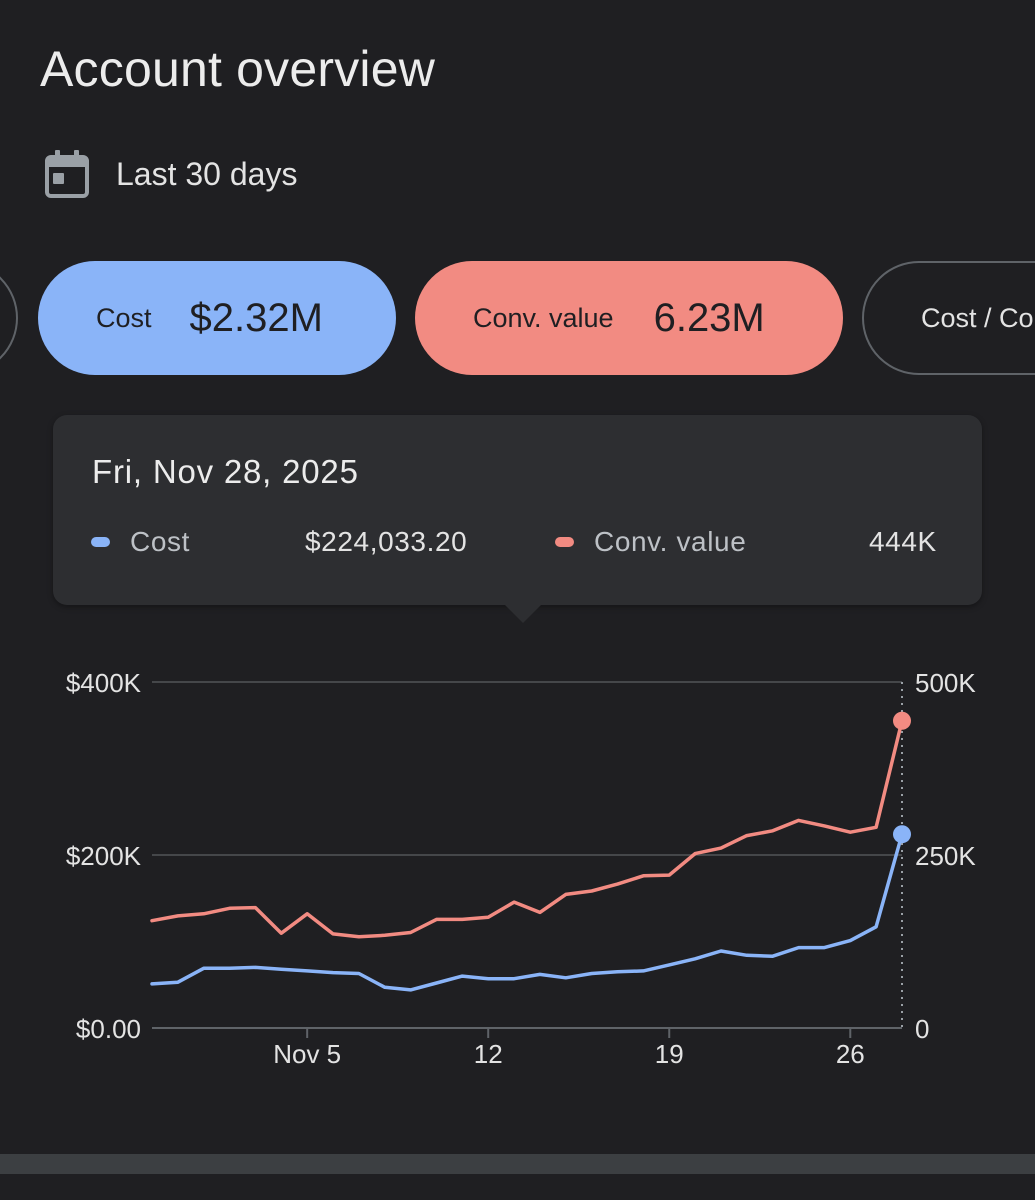  What do you see at coordinates (307, 1054) in the screenshot?
I see `x-tick-label: Nov 5` at bounding box center [307, 1054].